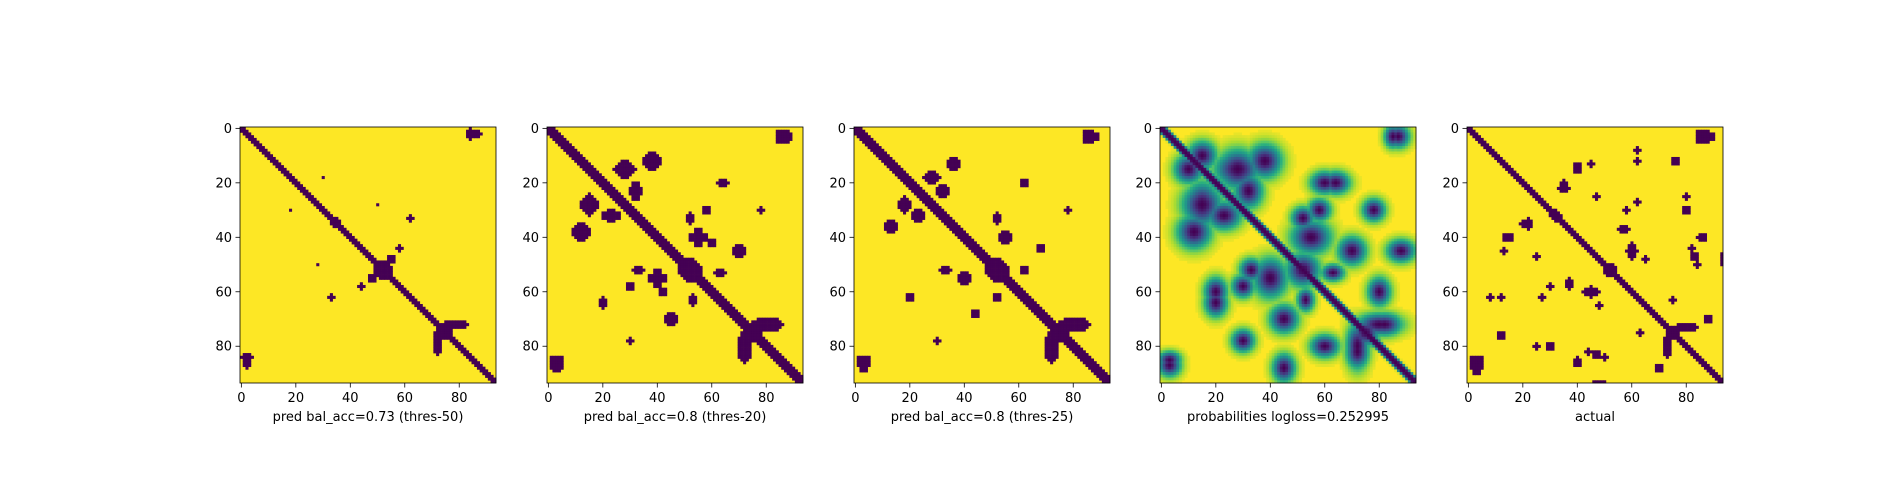 The height and width of the screenshot is (500, 1900). I want to click on x-tick-label: 0, so click(548, 398).